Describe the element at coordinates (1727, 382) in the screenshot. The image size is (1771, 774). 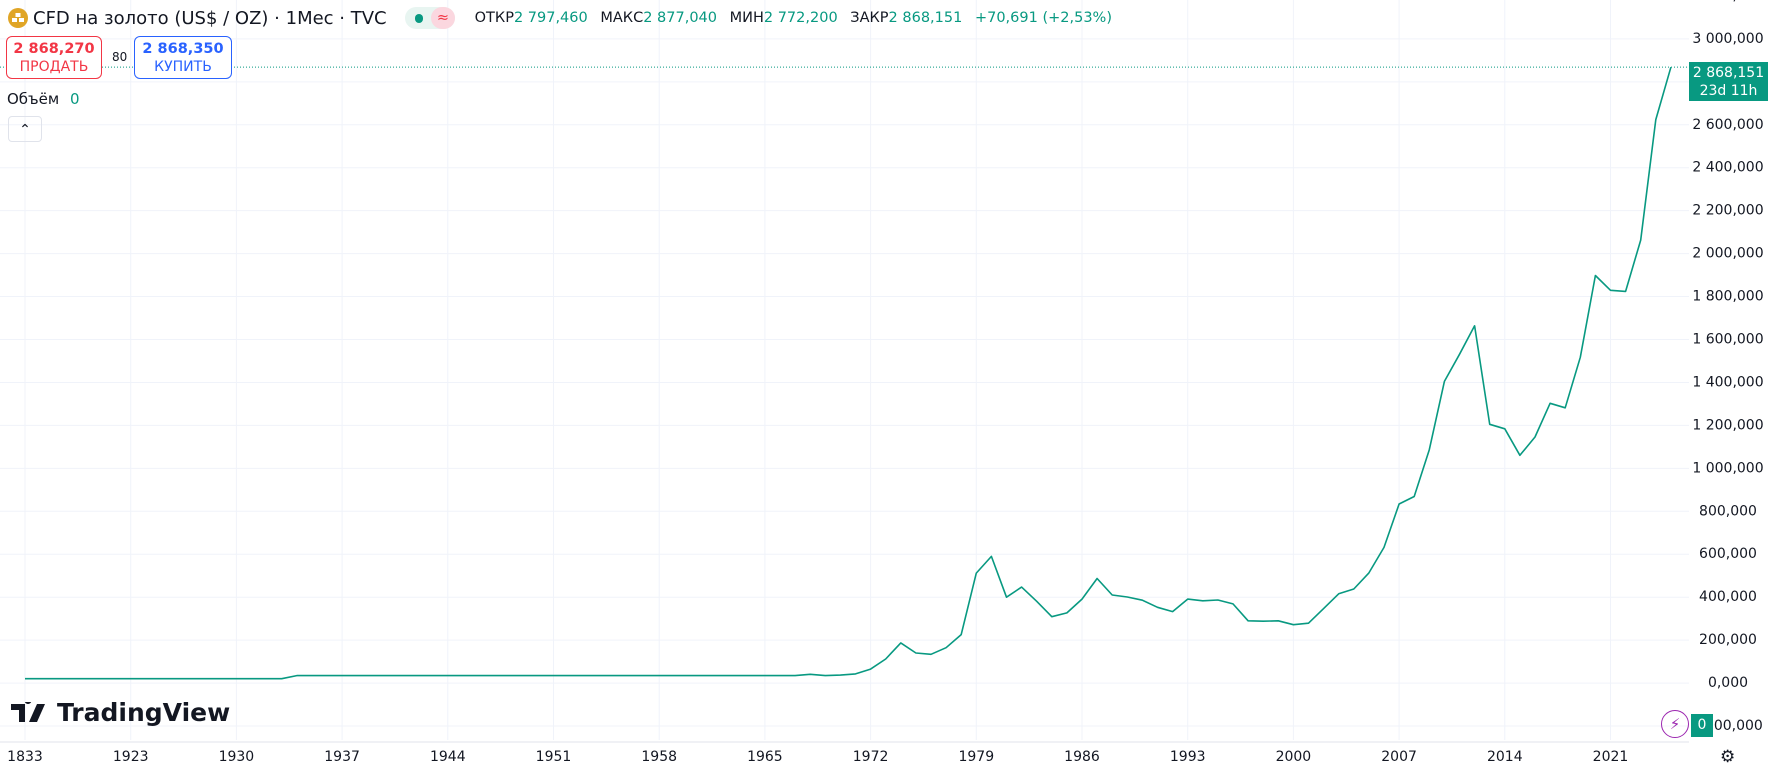
I see `y-tick-label: 1 400,000` at that location.